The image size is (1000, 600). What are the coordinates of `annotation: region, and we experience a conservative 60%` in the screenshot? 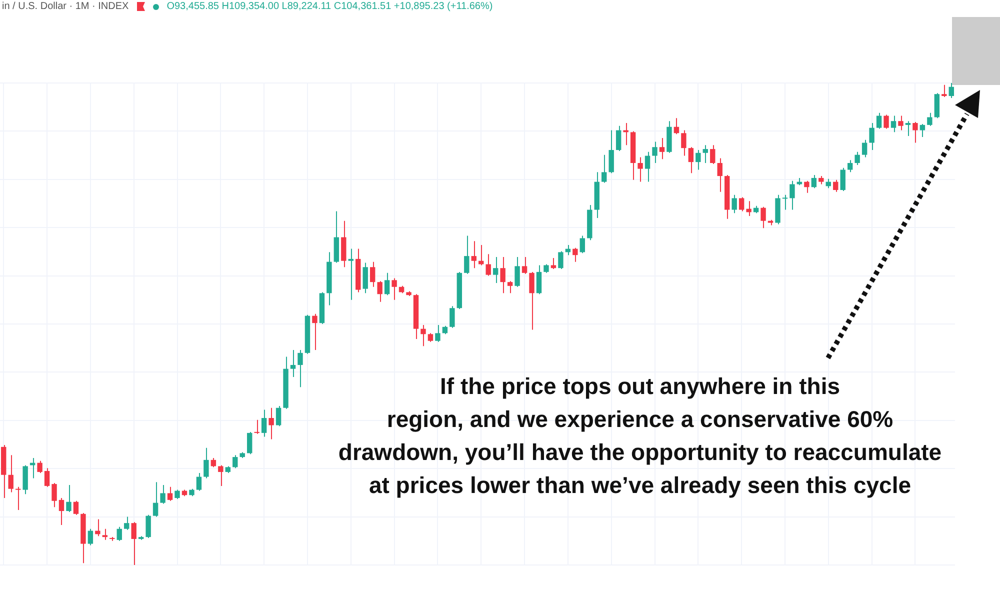 It's located at (640, 419).